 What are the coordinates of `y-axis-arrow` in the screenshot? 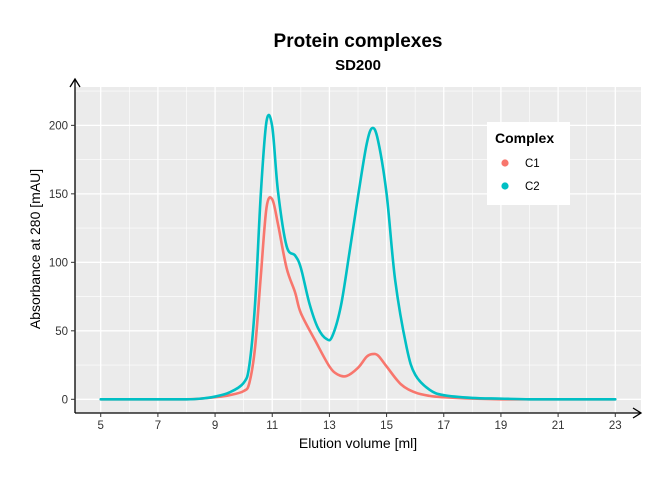 It's located at (75, 82).